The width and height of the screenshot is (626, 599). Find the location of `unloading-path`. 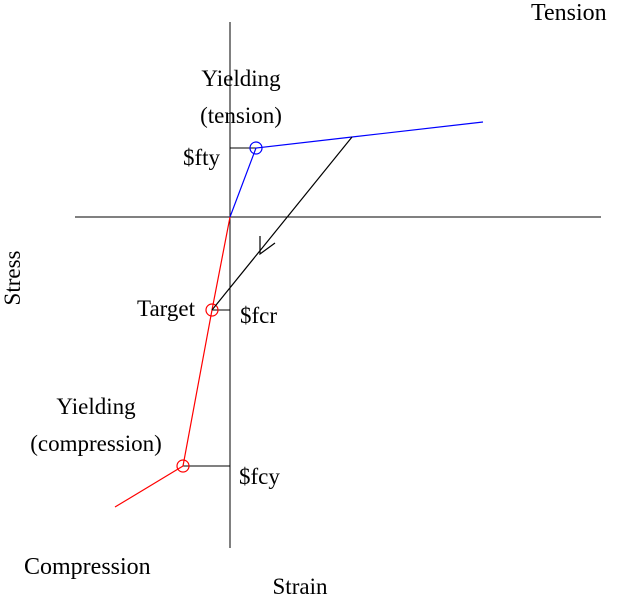

unloading-path is located at coordinates (282, 223).